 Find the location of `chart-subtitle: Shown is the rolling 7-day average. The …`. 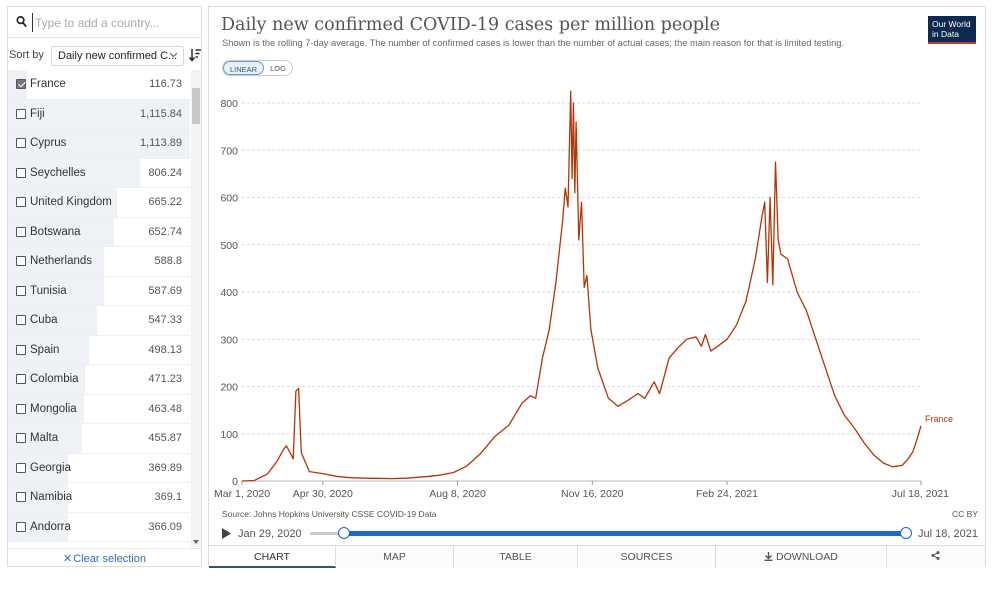

chart-subtitle: Shown is the rolling 7-day average. The … is located at coordinates (533, 43).